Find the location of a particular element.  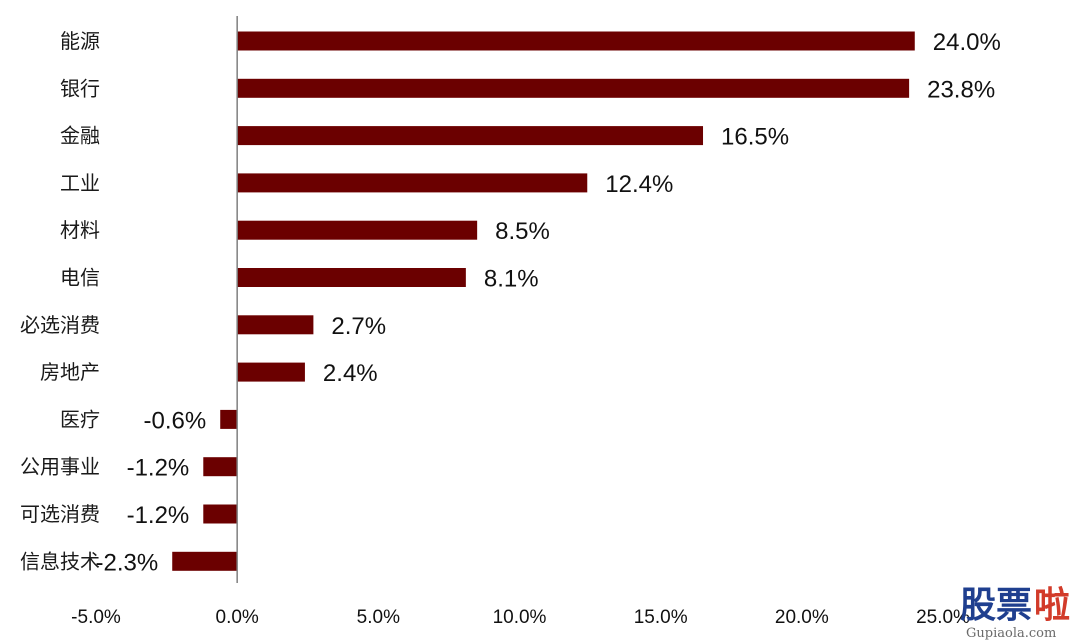

watermark-site-text: Gupiaola.com is located at coordinates (1011, 633).